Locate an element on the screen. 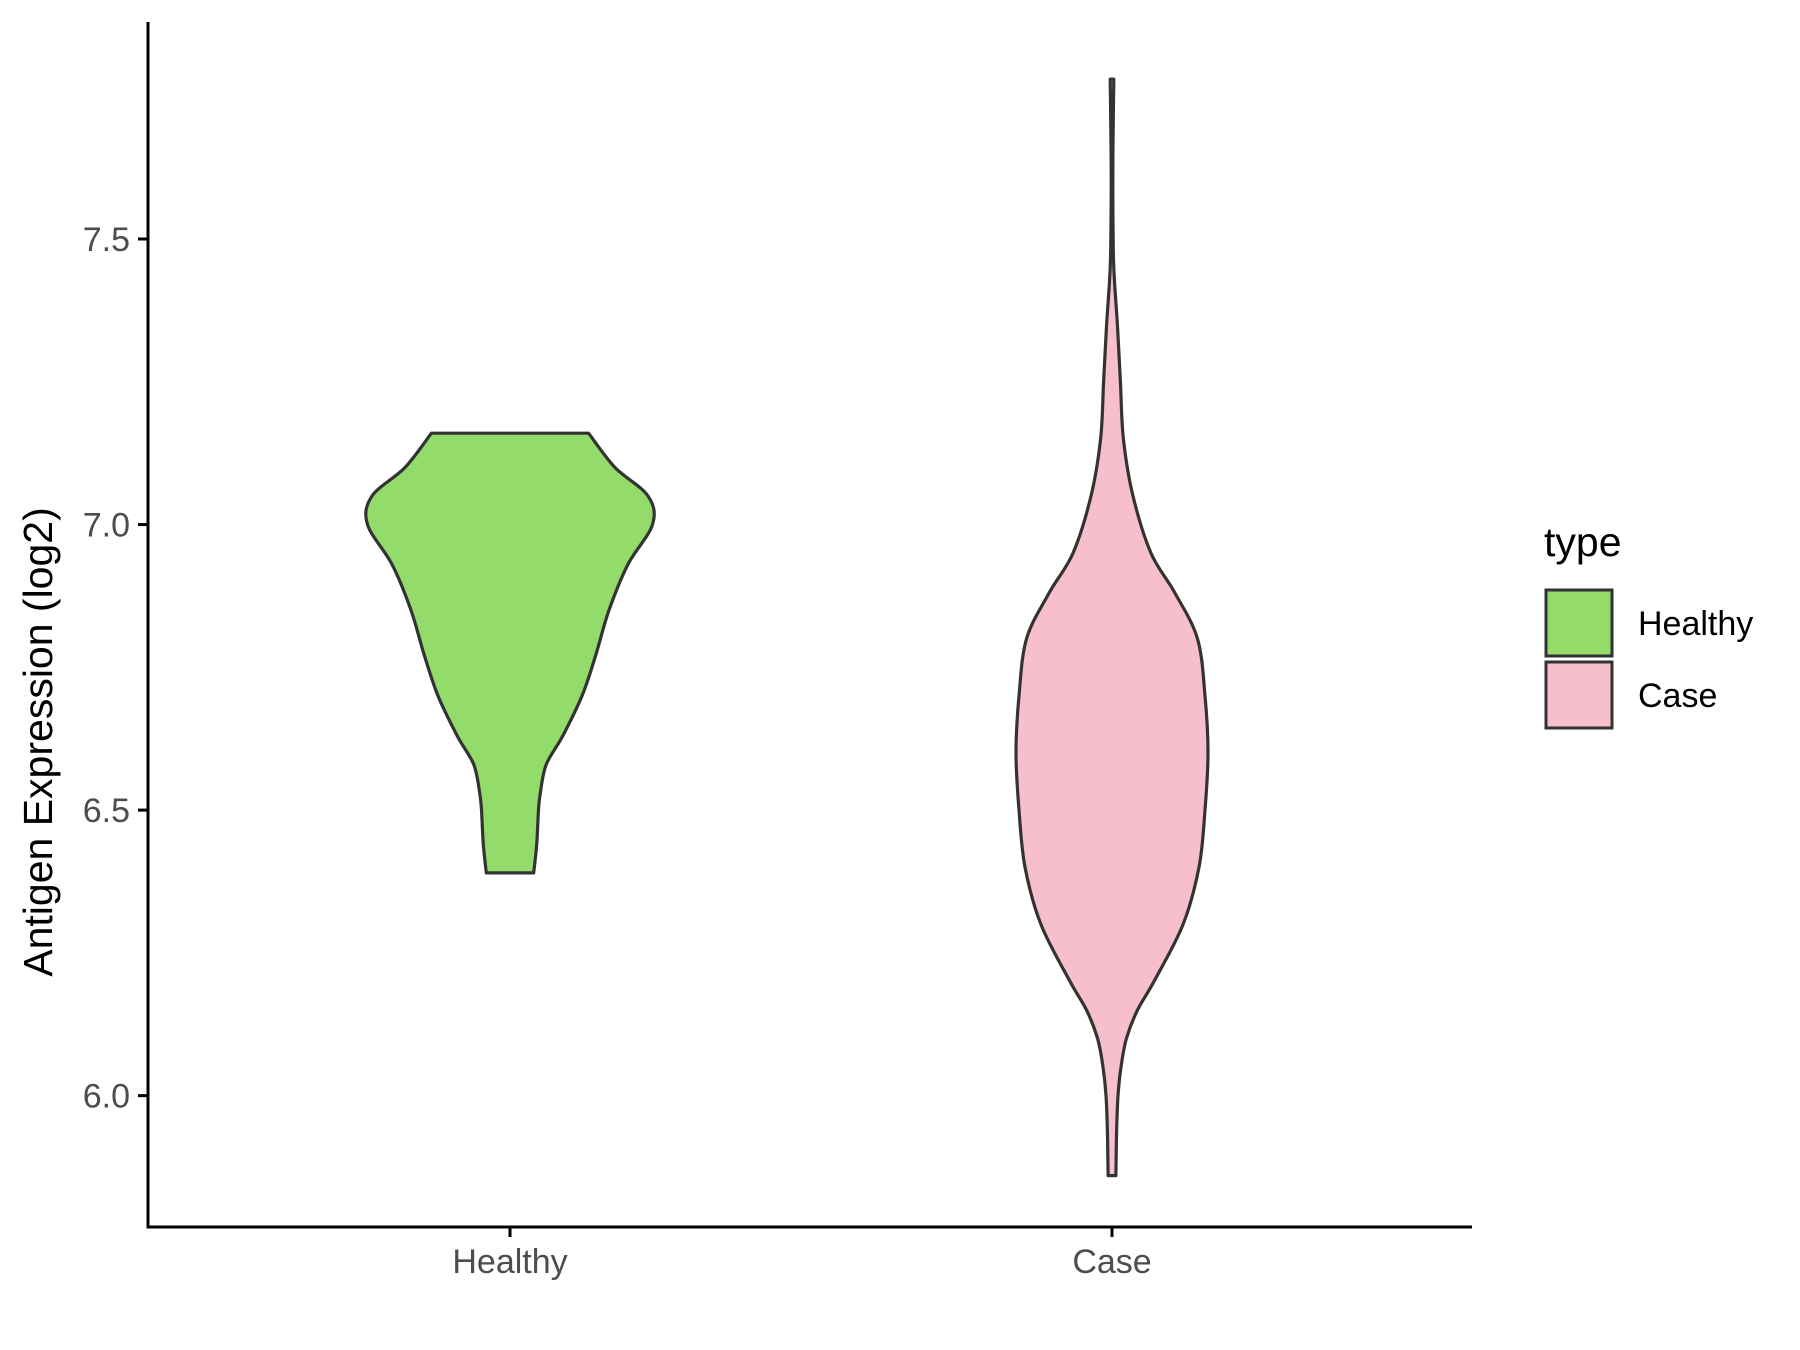 The height and width of the screenshot is (1350, 1800). legend-key-healthy is located at coordinates (1579, 623).